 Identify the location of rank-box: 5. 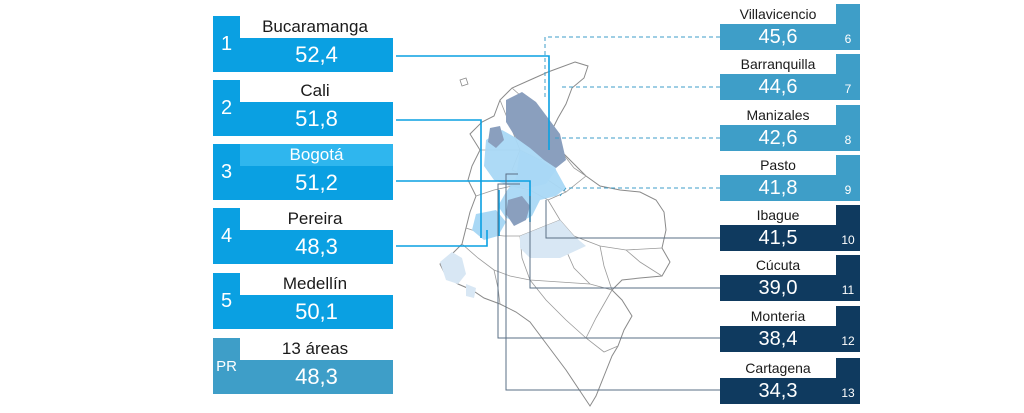
(226, 301).